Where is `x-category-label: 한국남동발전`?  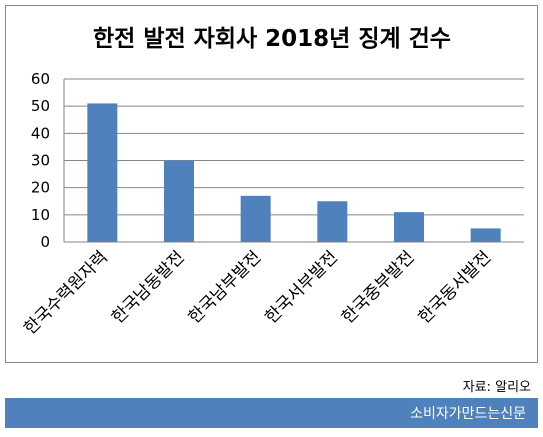 x-category-label: 한국남동발전 is located at coordinates (148, 287).